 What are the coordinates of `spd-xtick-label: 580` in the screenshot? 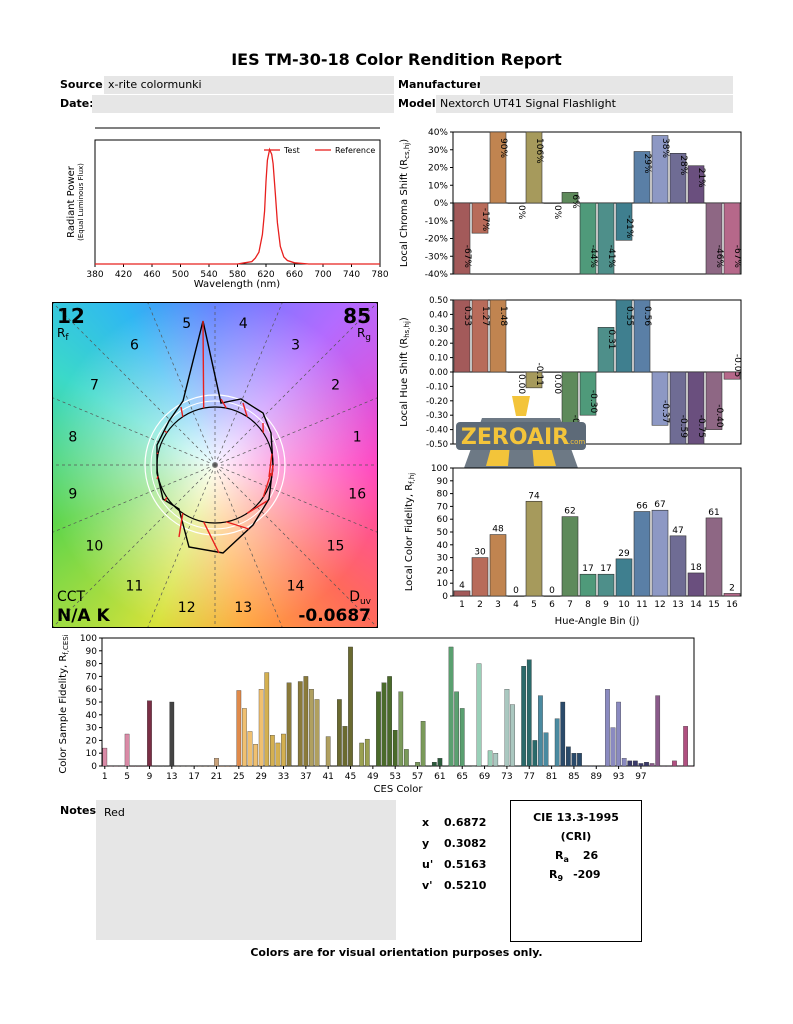 It's located at (237, 275).